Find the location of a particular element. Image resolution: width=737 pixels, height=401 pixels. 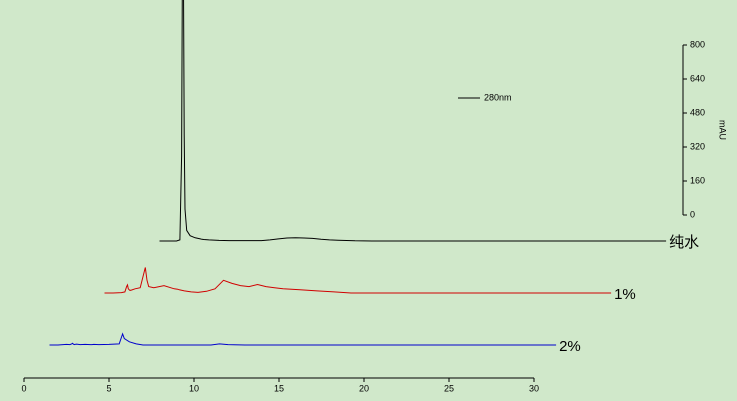

x-tick-label: 20 is located at coordinates (364, 388).